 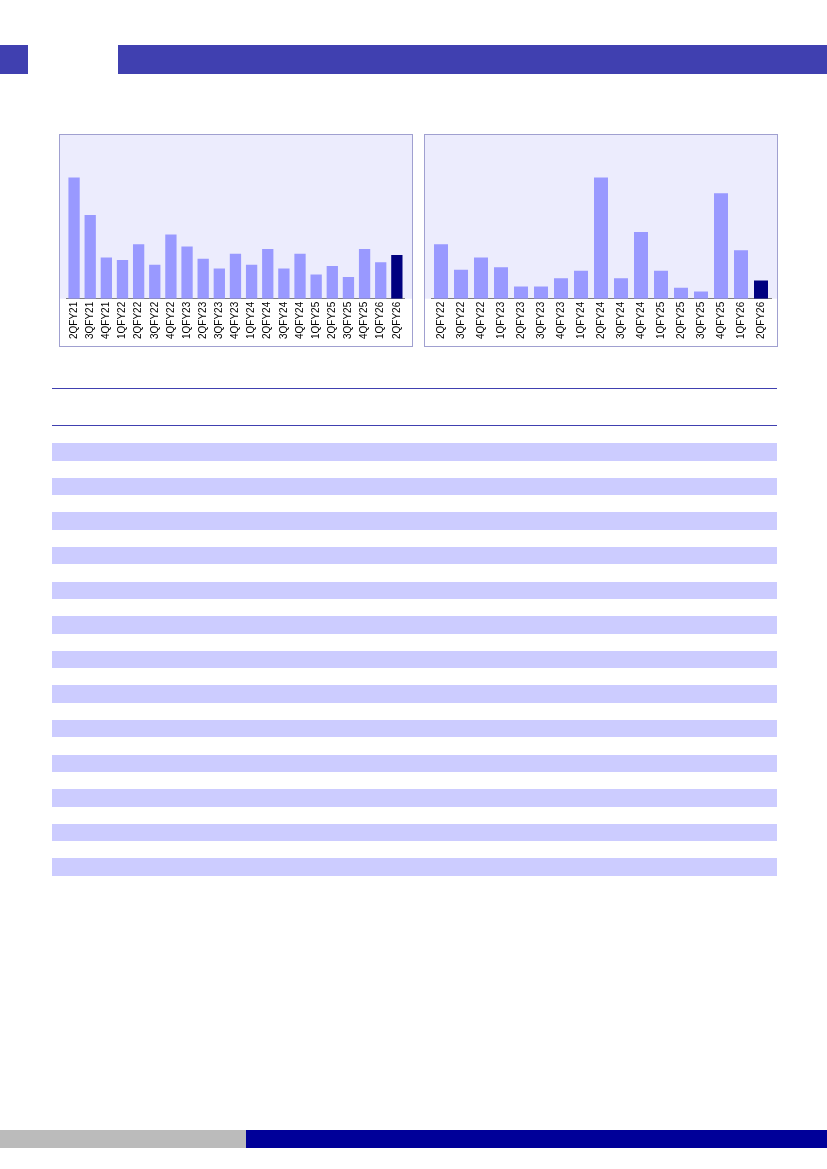 I want to click on x-tick-label: 4QFY21, so click(x=106, y=320).